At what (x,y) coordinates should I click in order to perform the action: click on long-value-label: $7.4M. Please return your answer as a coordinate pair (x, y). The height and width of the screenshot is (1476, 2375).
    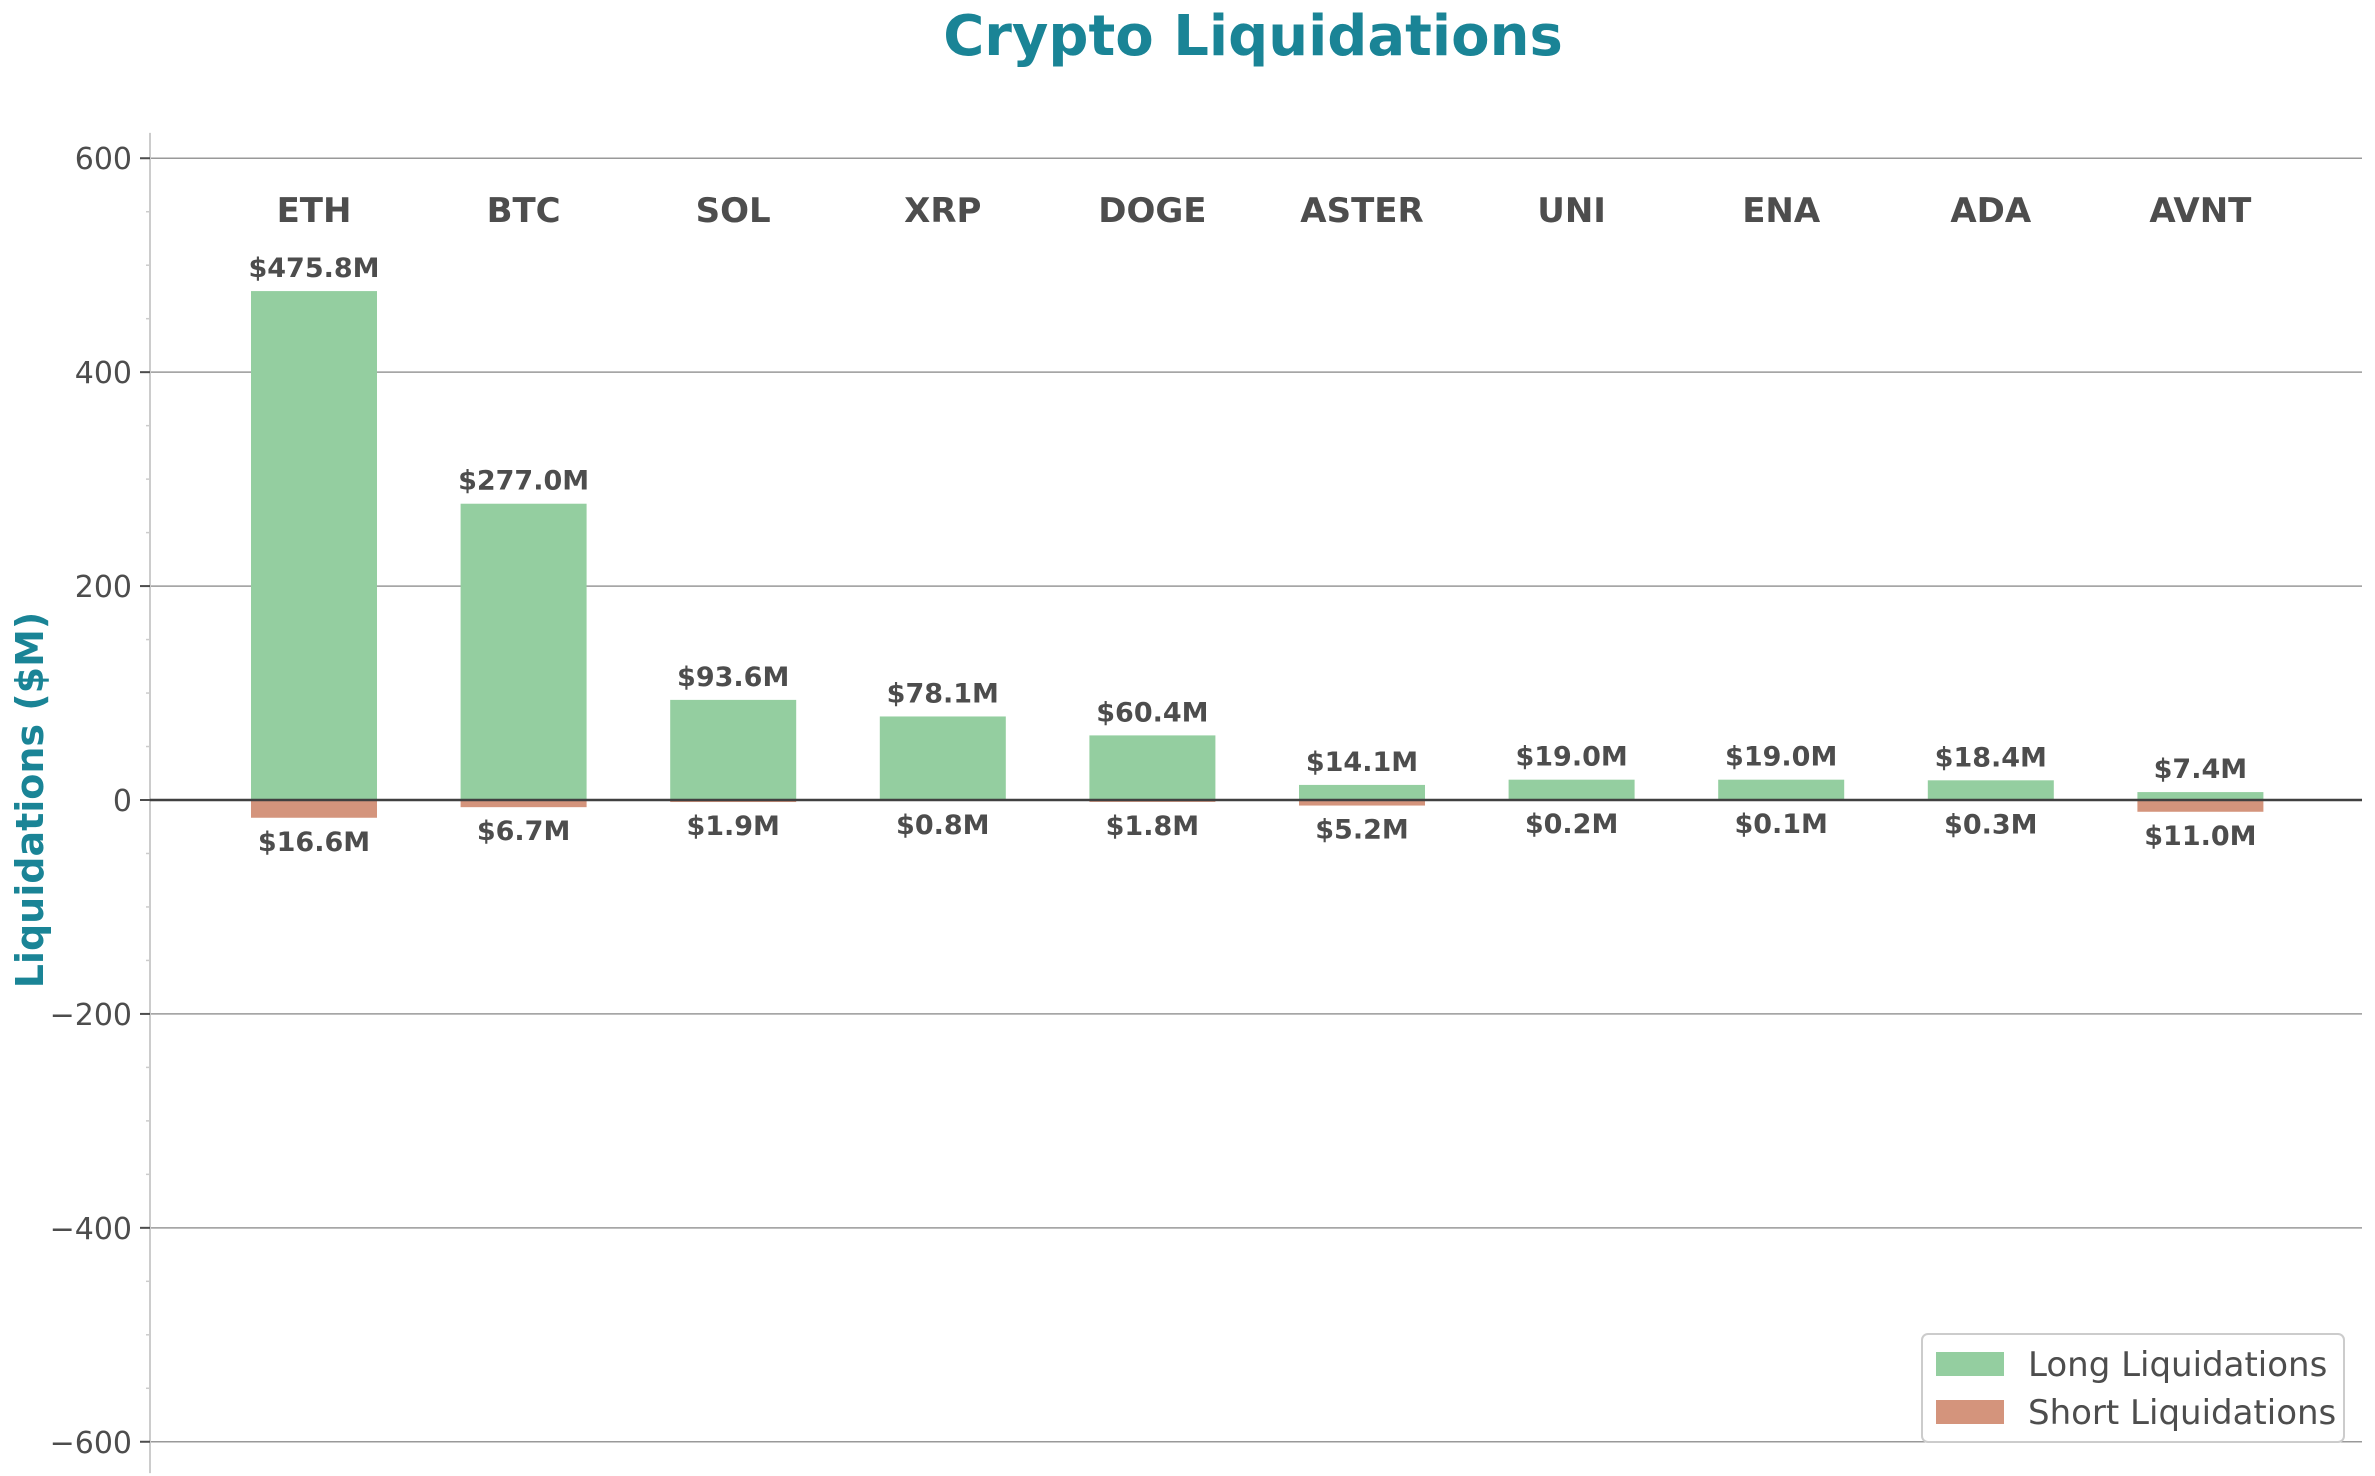
    Looking at the image, I should click on (2201, 769).